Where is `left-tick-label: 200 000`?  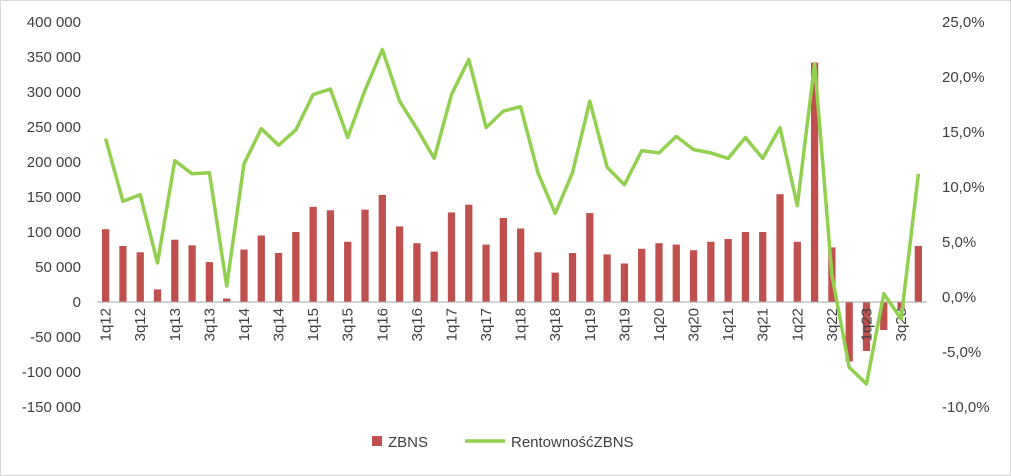 left-tick-label: 200 000 is located at coordinates (54, 162).